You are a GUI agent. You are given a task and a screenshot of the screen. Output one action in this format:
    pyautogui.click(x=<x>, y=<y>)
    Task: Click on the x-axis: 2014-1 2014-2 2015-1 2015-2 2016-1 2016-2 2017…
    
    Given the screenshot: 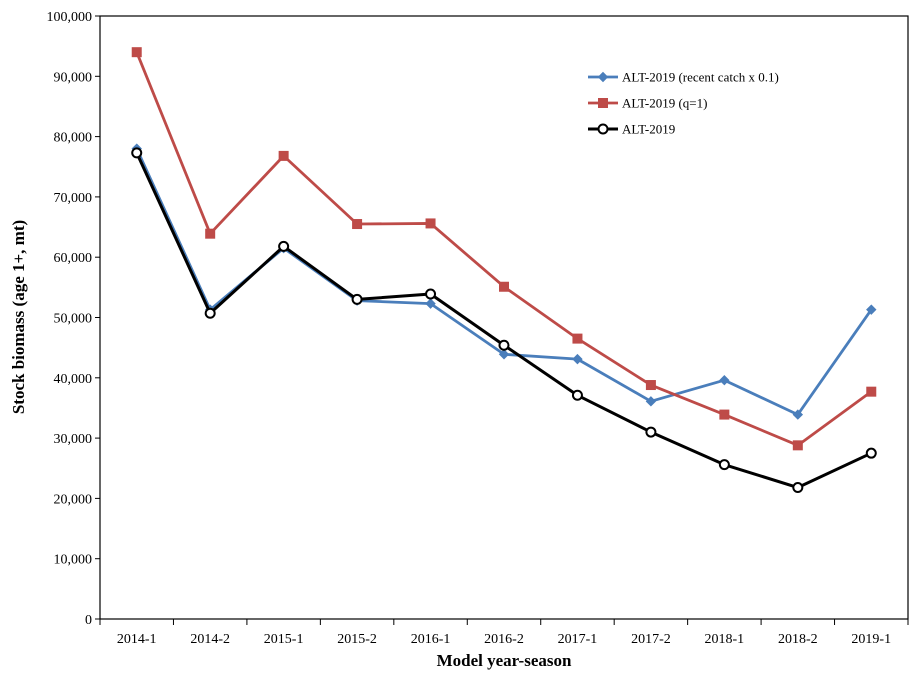 What is the action you would take?
    pyautogui.click(x=504, y=633)
    